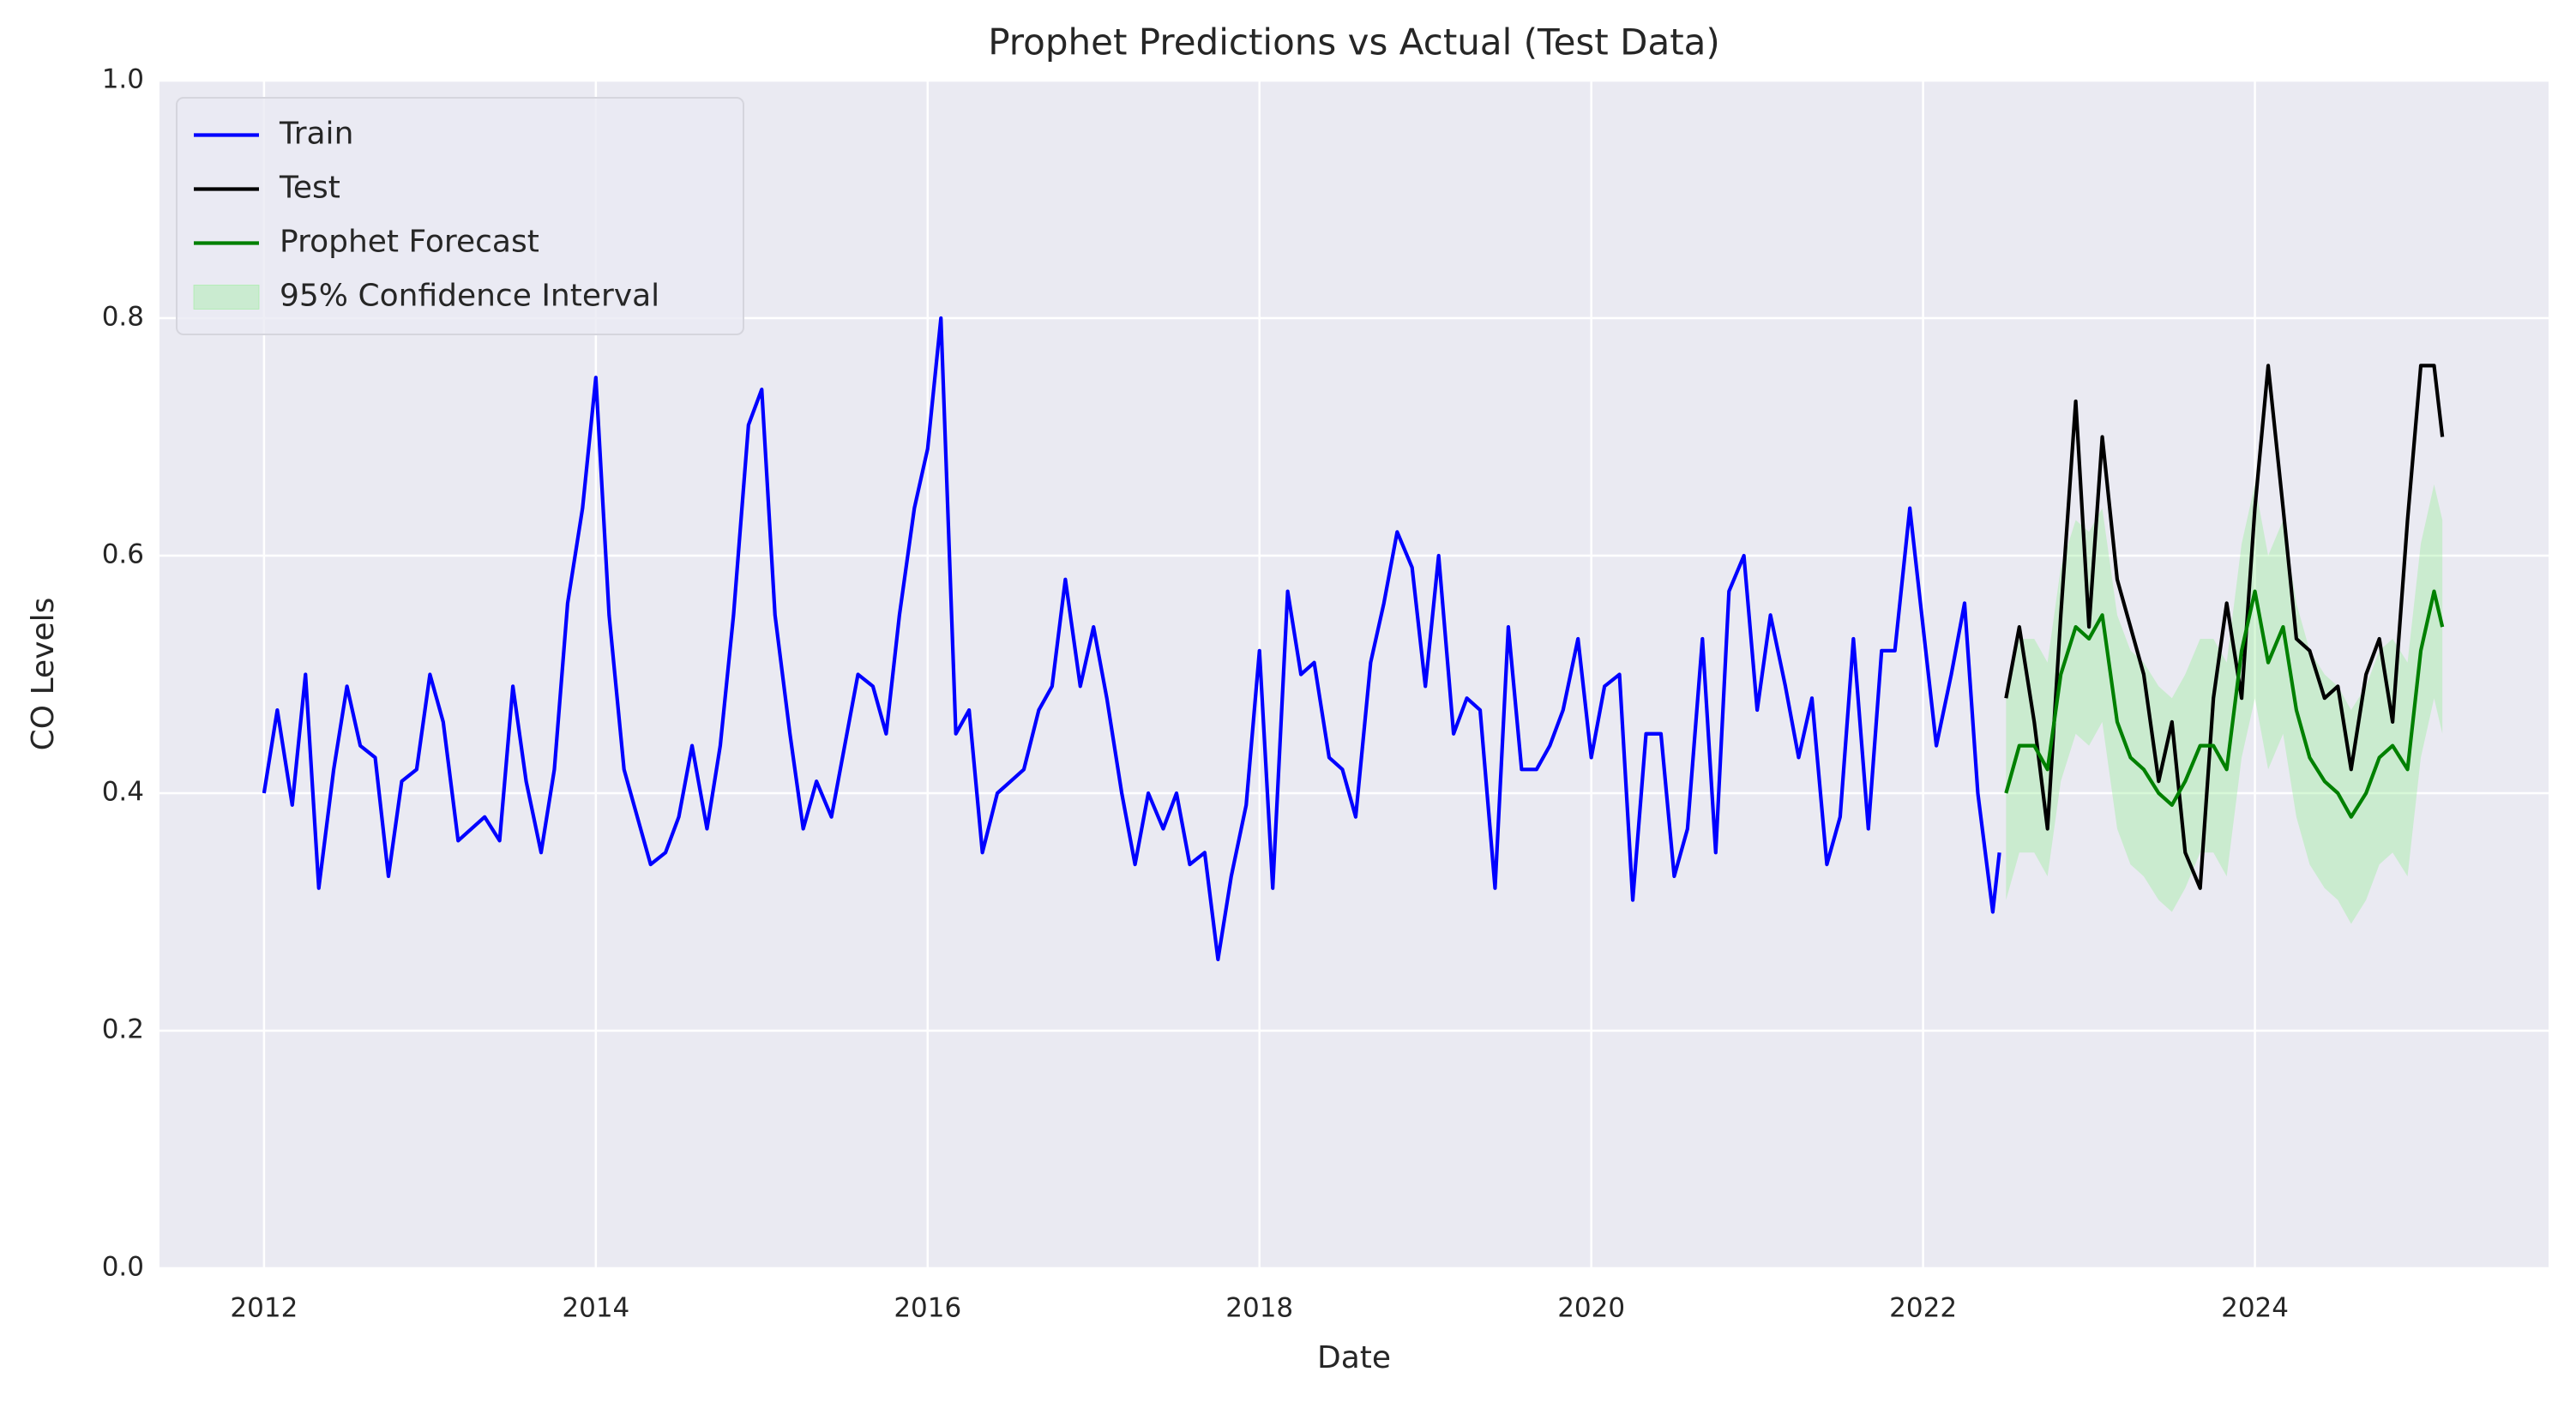  I want to click on legend-label: 95% Confidence Interval, so click(469, 296).